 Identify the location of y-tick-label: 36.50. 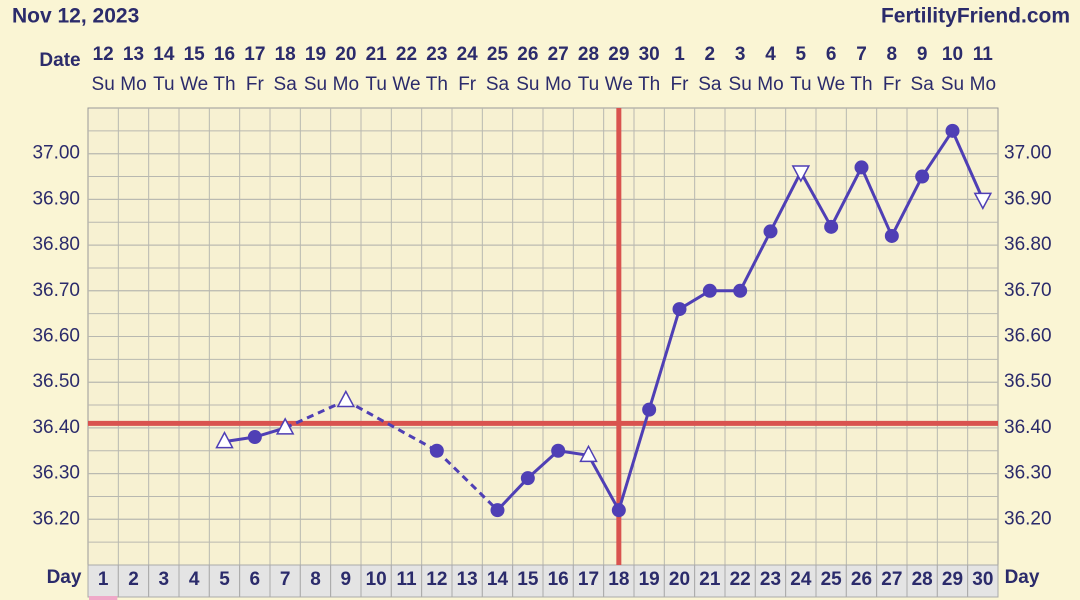
(56, 381).